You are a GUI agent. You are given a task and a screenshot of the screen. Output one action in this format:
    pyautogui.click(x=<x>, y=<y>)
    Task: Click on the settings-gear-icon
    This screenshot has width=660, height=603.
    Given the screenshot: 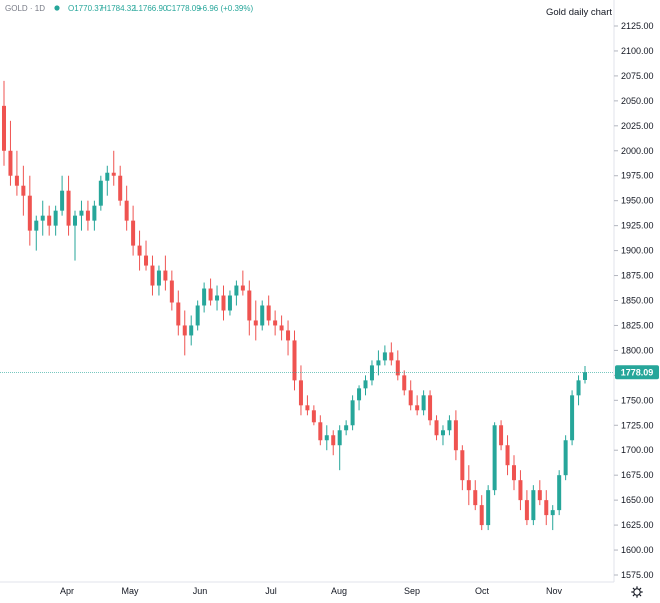 What is the action you would take?
    pyautogui.click(x=637, y=592)
    